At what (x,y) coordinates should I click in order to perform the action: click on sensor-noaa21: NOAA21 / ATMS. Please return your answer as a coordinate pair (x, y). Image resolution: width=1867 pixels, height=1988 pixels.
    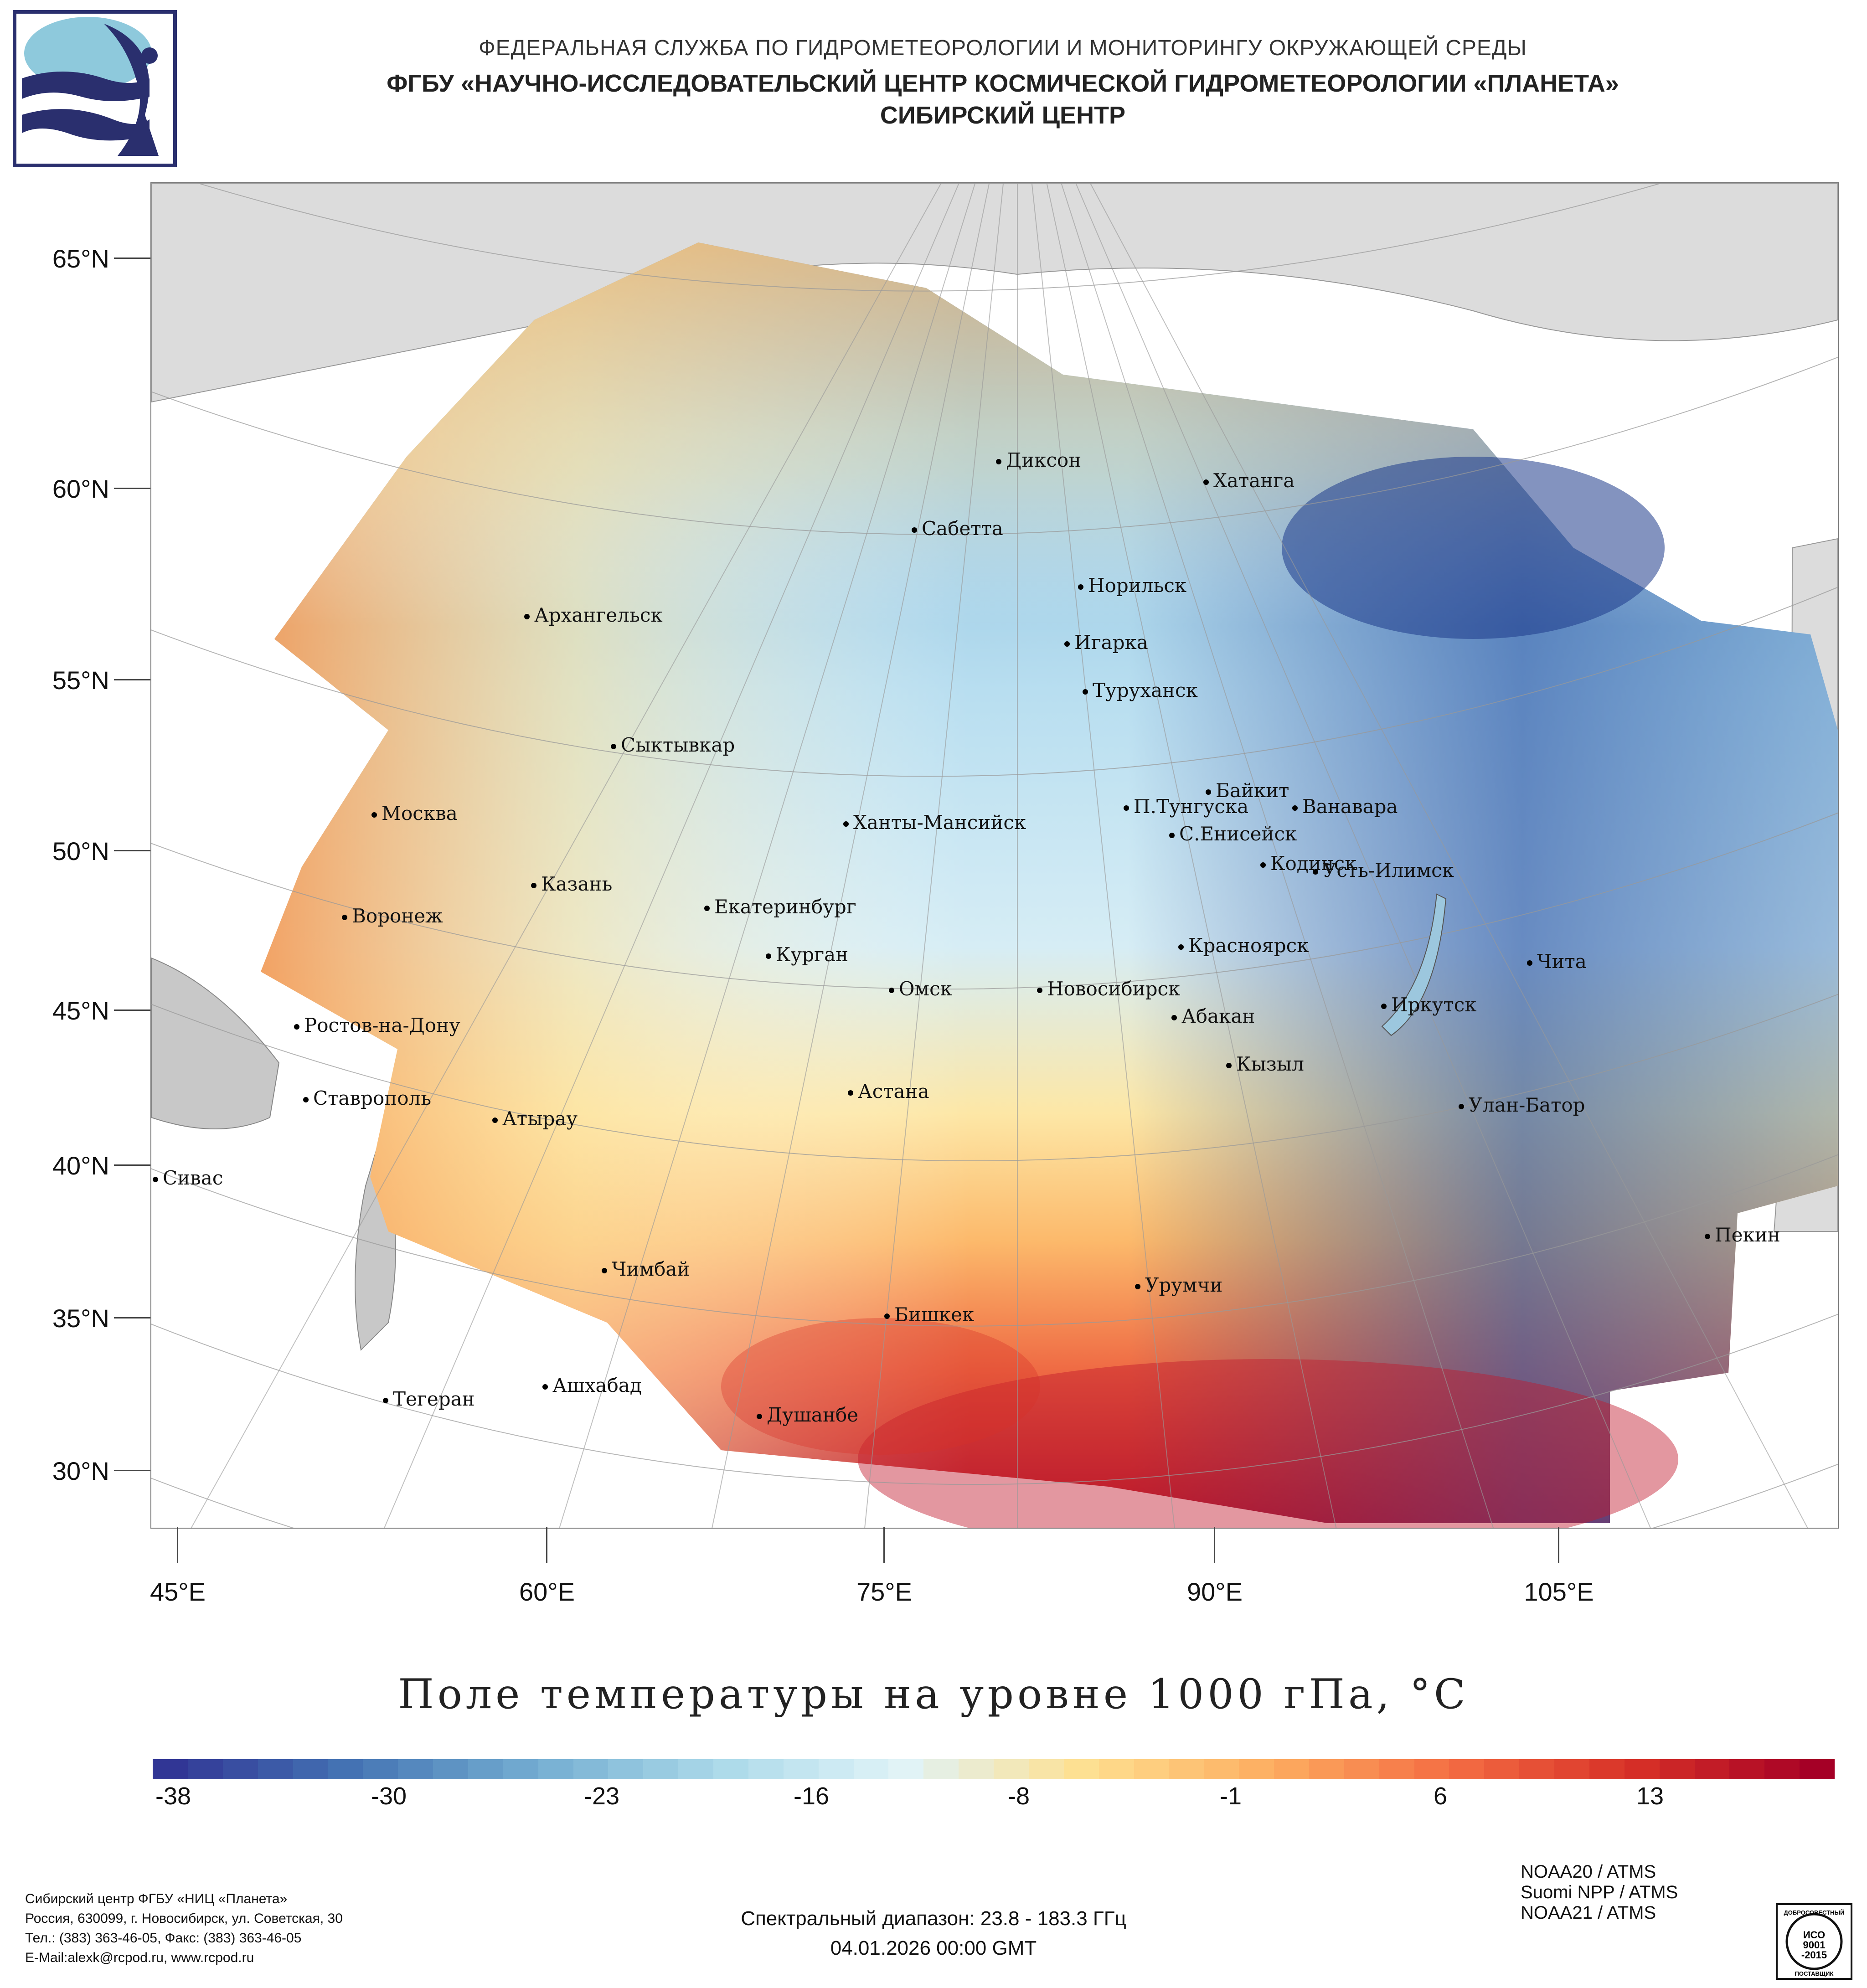
    Looking at the image, I should click on (1588, 1913).